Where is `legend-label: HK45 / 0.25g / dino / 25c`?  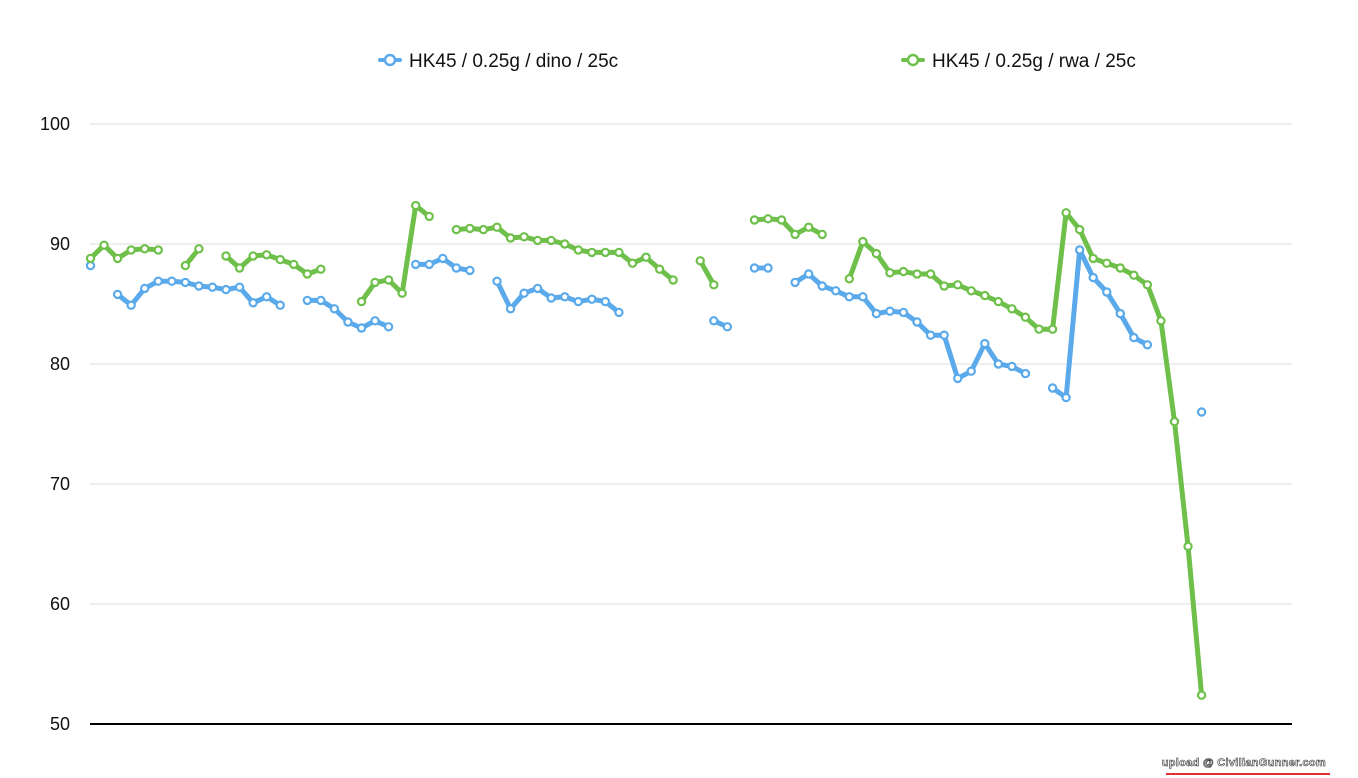 legend-label: HK45 / 0.25g / dino / 25c is located at coordinates (513, 61).